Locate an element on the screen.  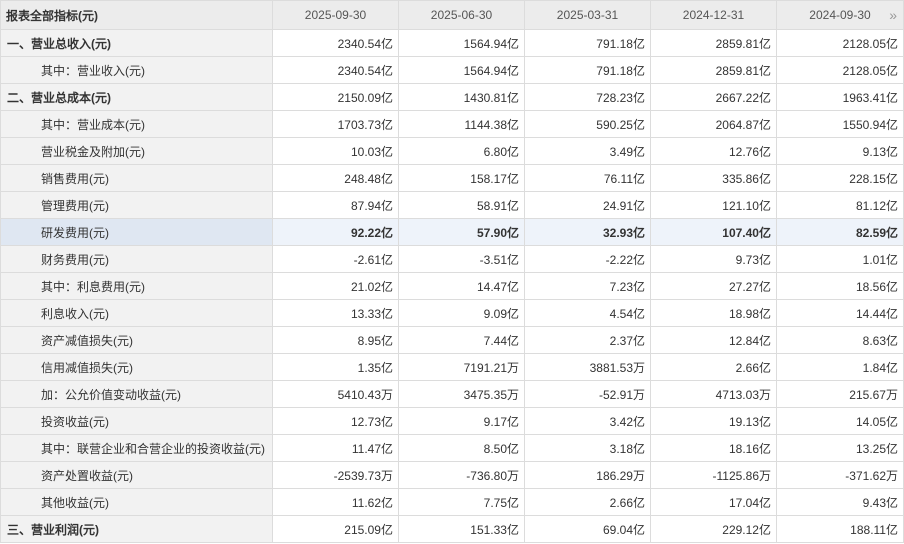
header-title: 报表全部指标(元) is located at coordinates (136, 15).